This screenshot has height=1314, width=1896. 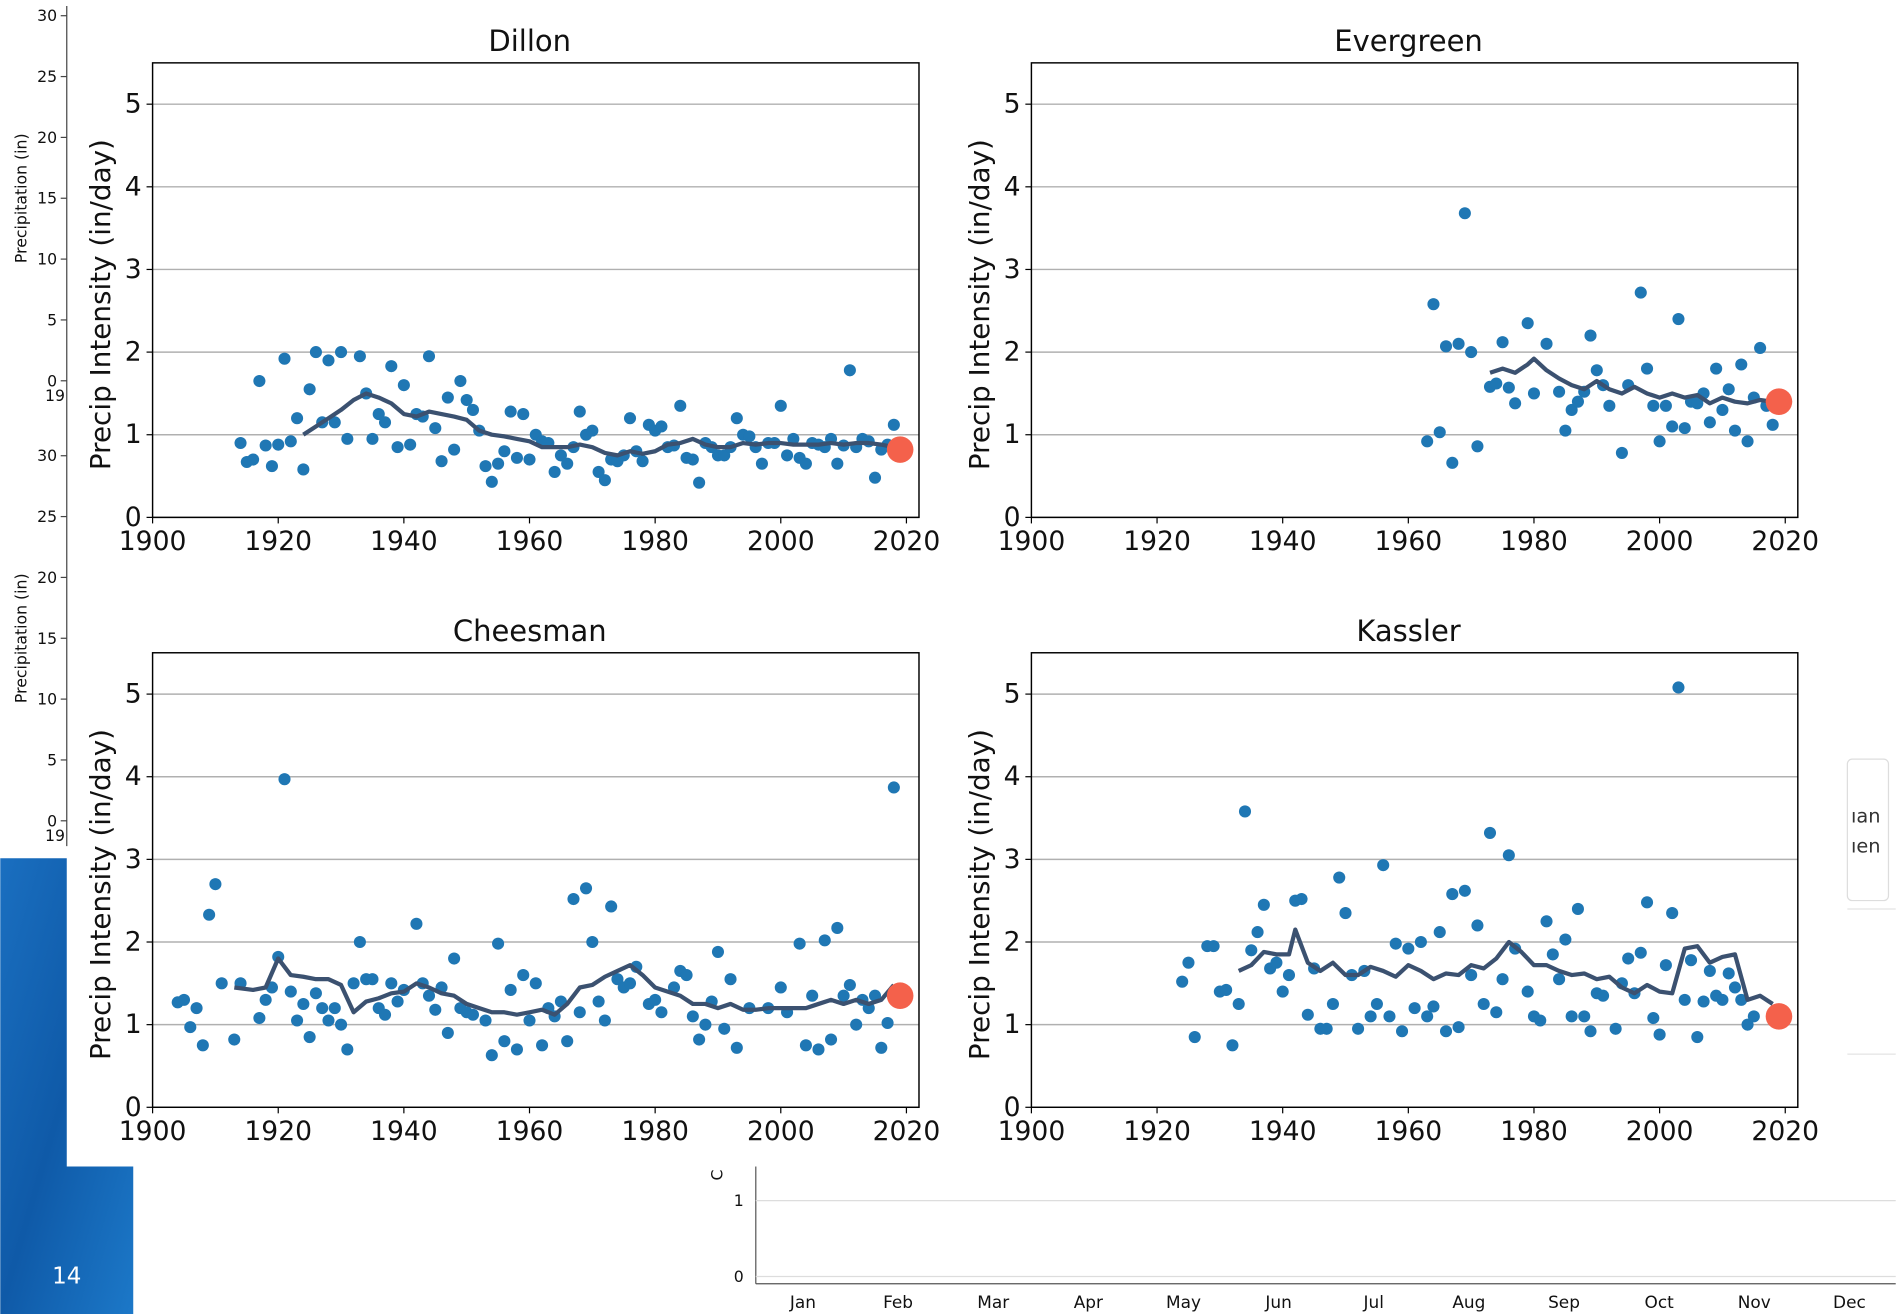 I want to click on x-tick-label: 1900, so click(x=1032, y=541).